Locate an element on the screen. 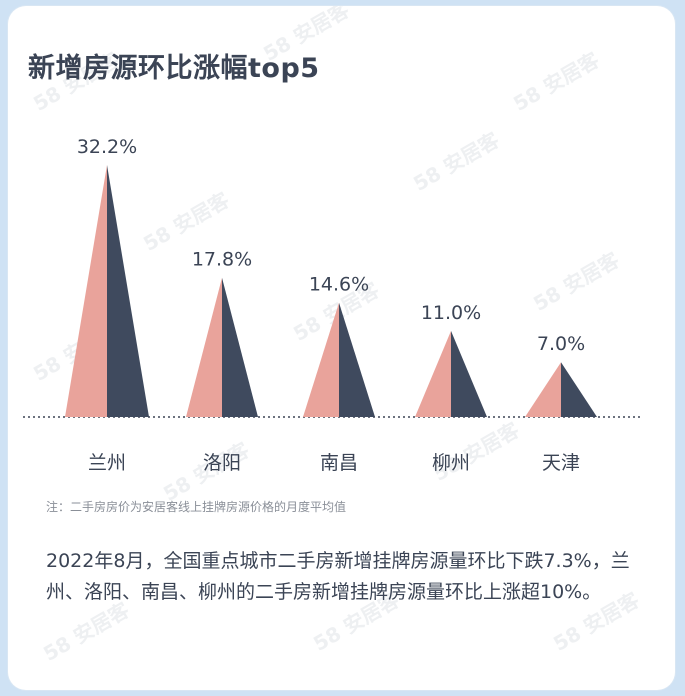  category-label: 天津 is located at coordinates (561, 463).